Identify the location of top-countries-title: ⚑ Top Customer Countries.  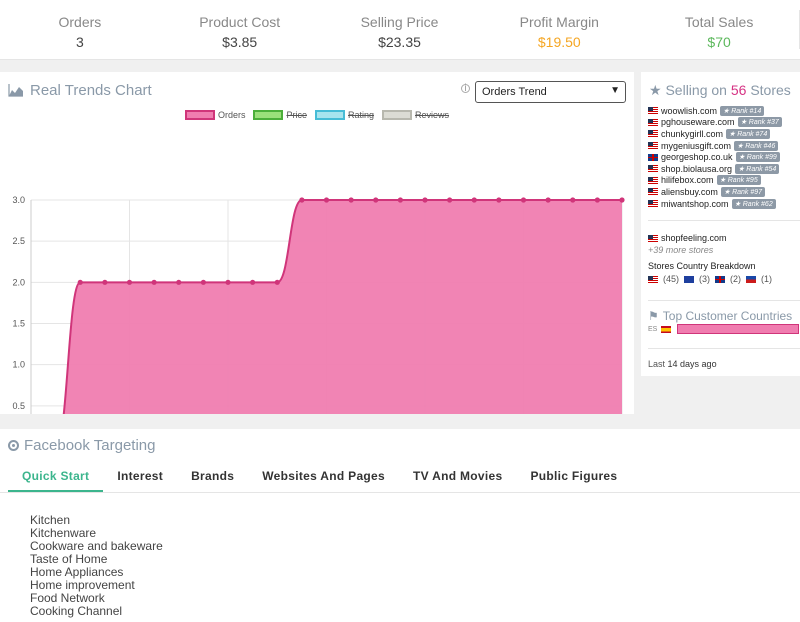
(720, 316).